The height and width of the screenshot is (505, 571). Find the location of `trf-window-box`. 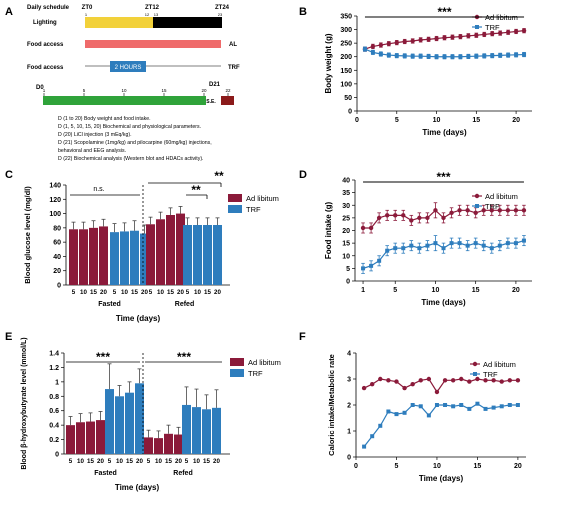

trf-window-box is located at coordinates (128, 66).